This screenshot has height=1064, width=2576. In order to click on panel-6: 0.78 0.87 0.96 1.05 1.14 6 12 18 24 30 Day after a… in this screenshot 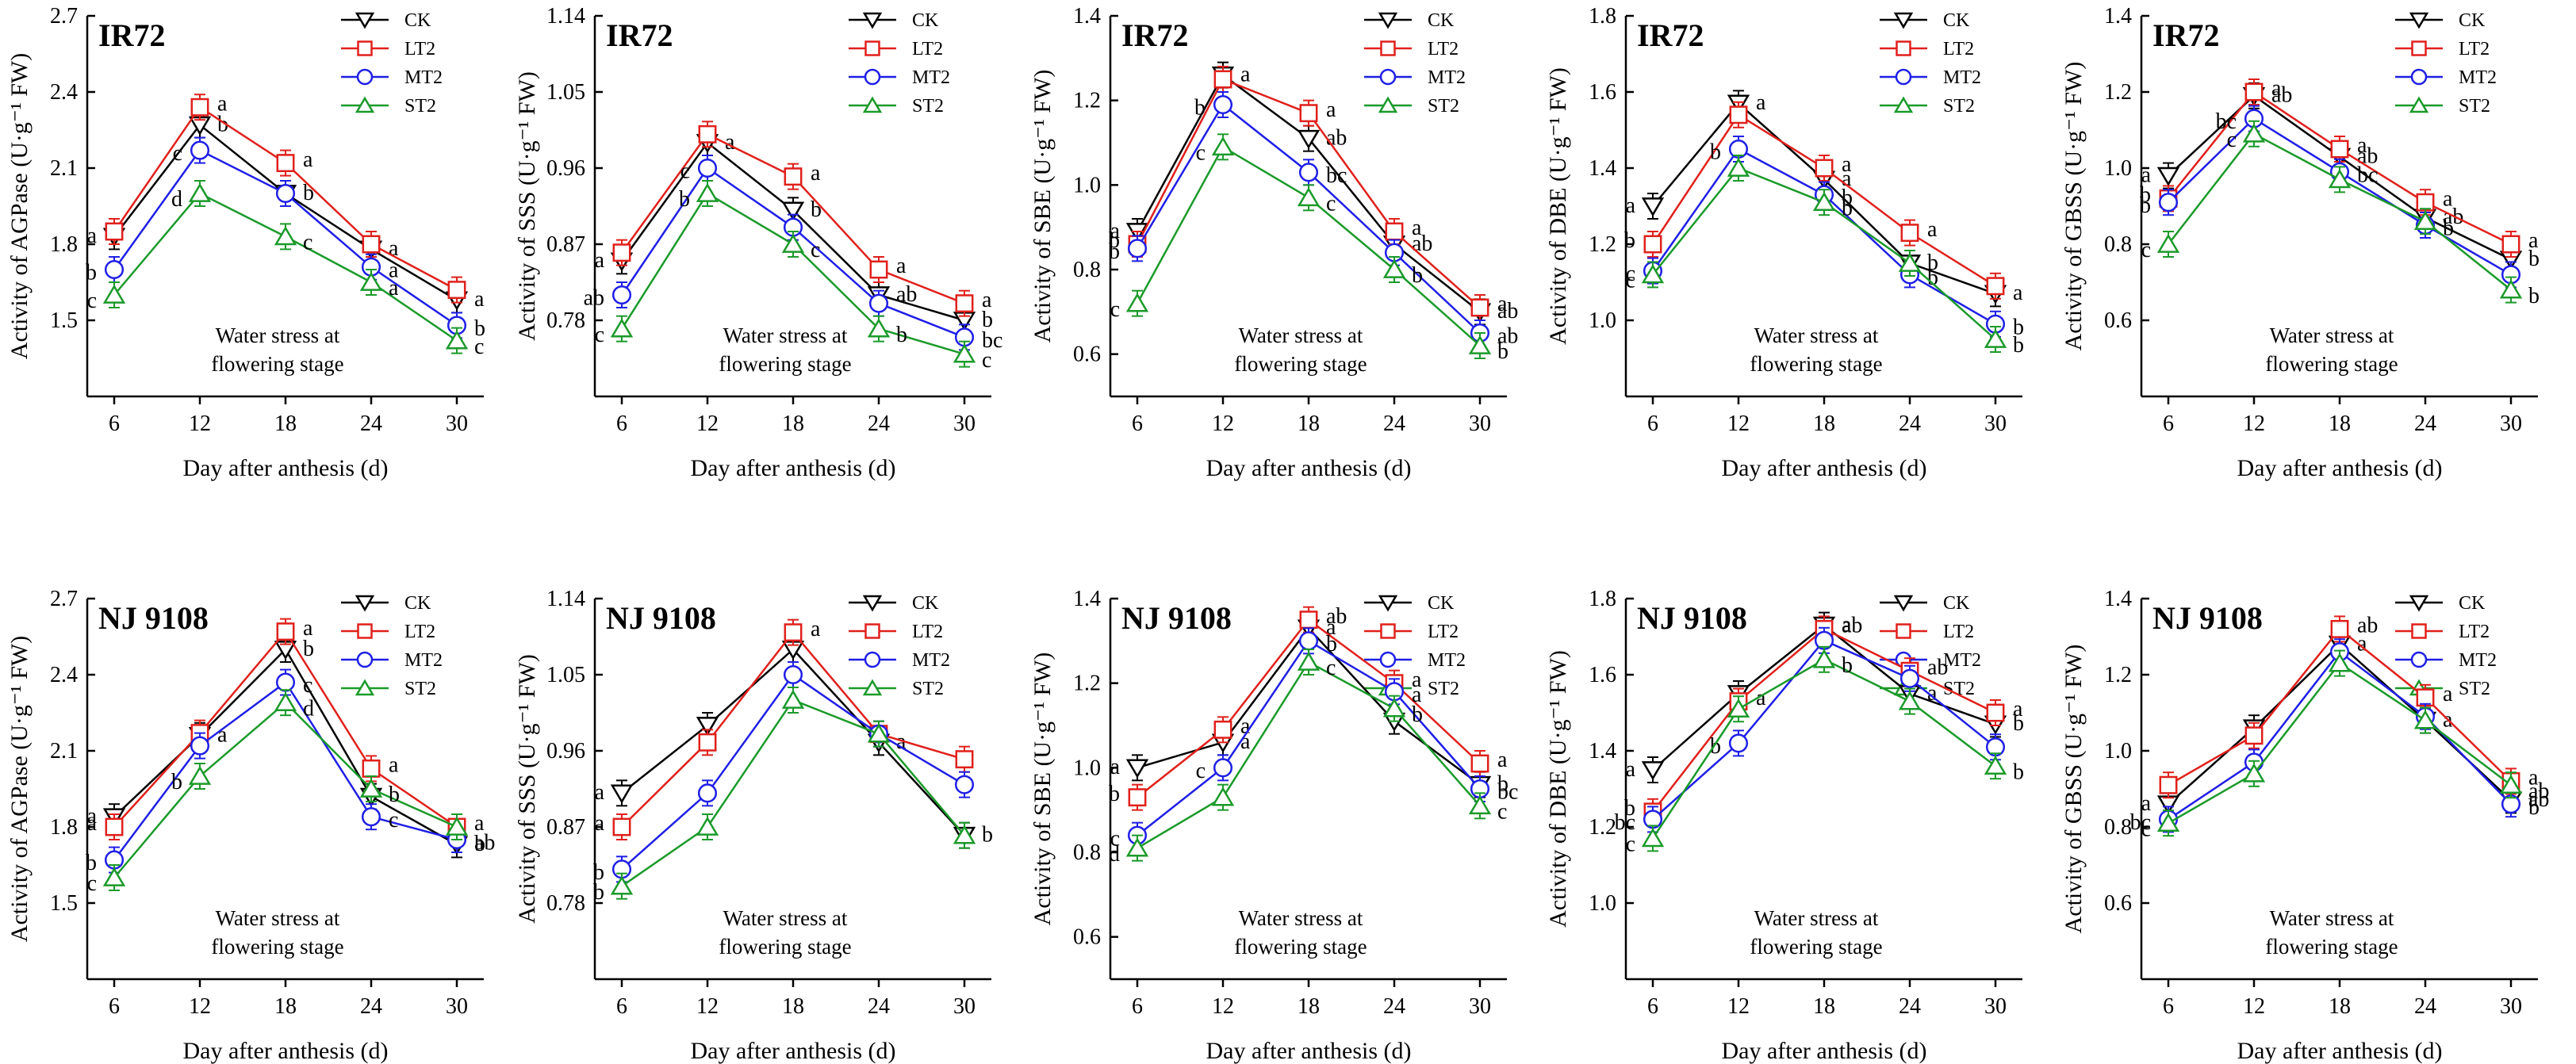, I will do `click(753, 825)`.